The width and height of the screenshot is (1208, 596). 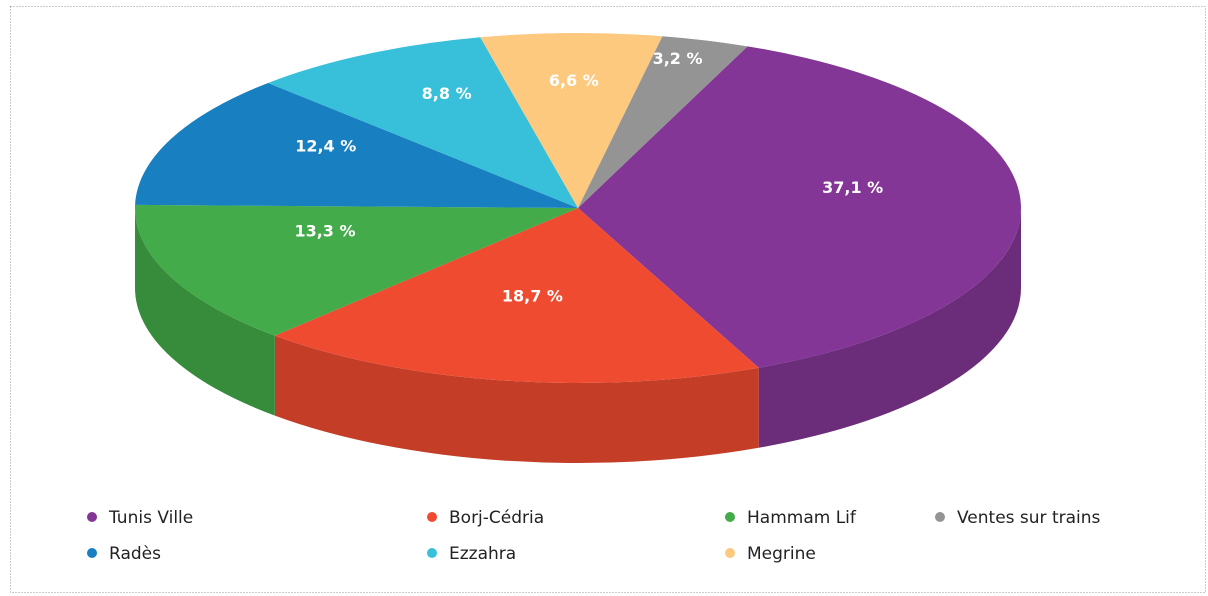 I want to click on legend-label: Ventes sur trains, so click(x=1029, y=518).